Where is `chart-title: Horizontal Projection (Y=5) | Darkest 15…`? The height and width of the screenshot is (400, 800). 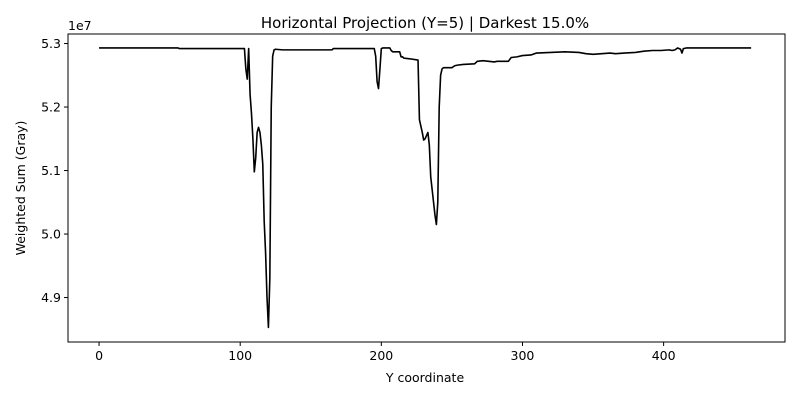
chart-title: Horizontal Projection (Y=5) | Darkest 15… is located at coordinates (425, 23).